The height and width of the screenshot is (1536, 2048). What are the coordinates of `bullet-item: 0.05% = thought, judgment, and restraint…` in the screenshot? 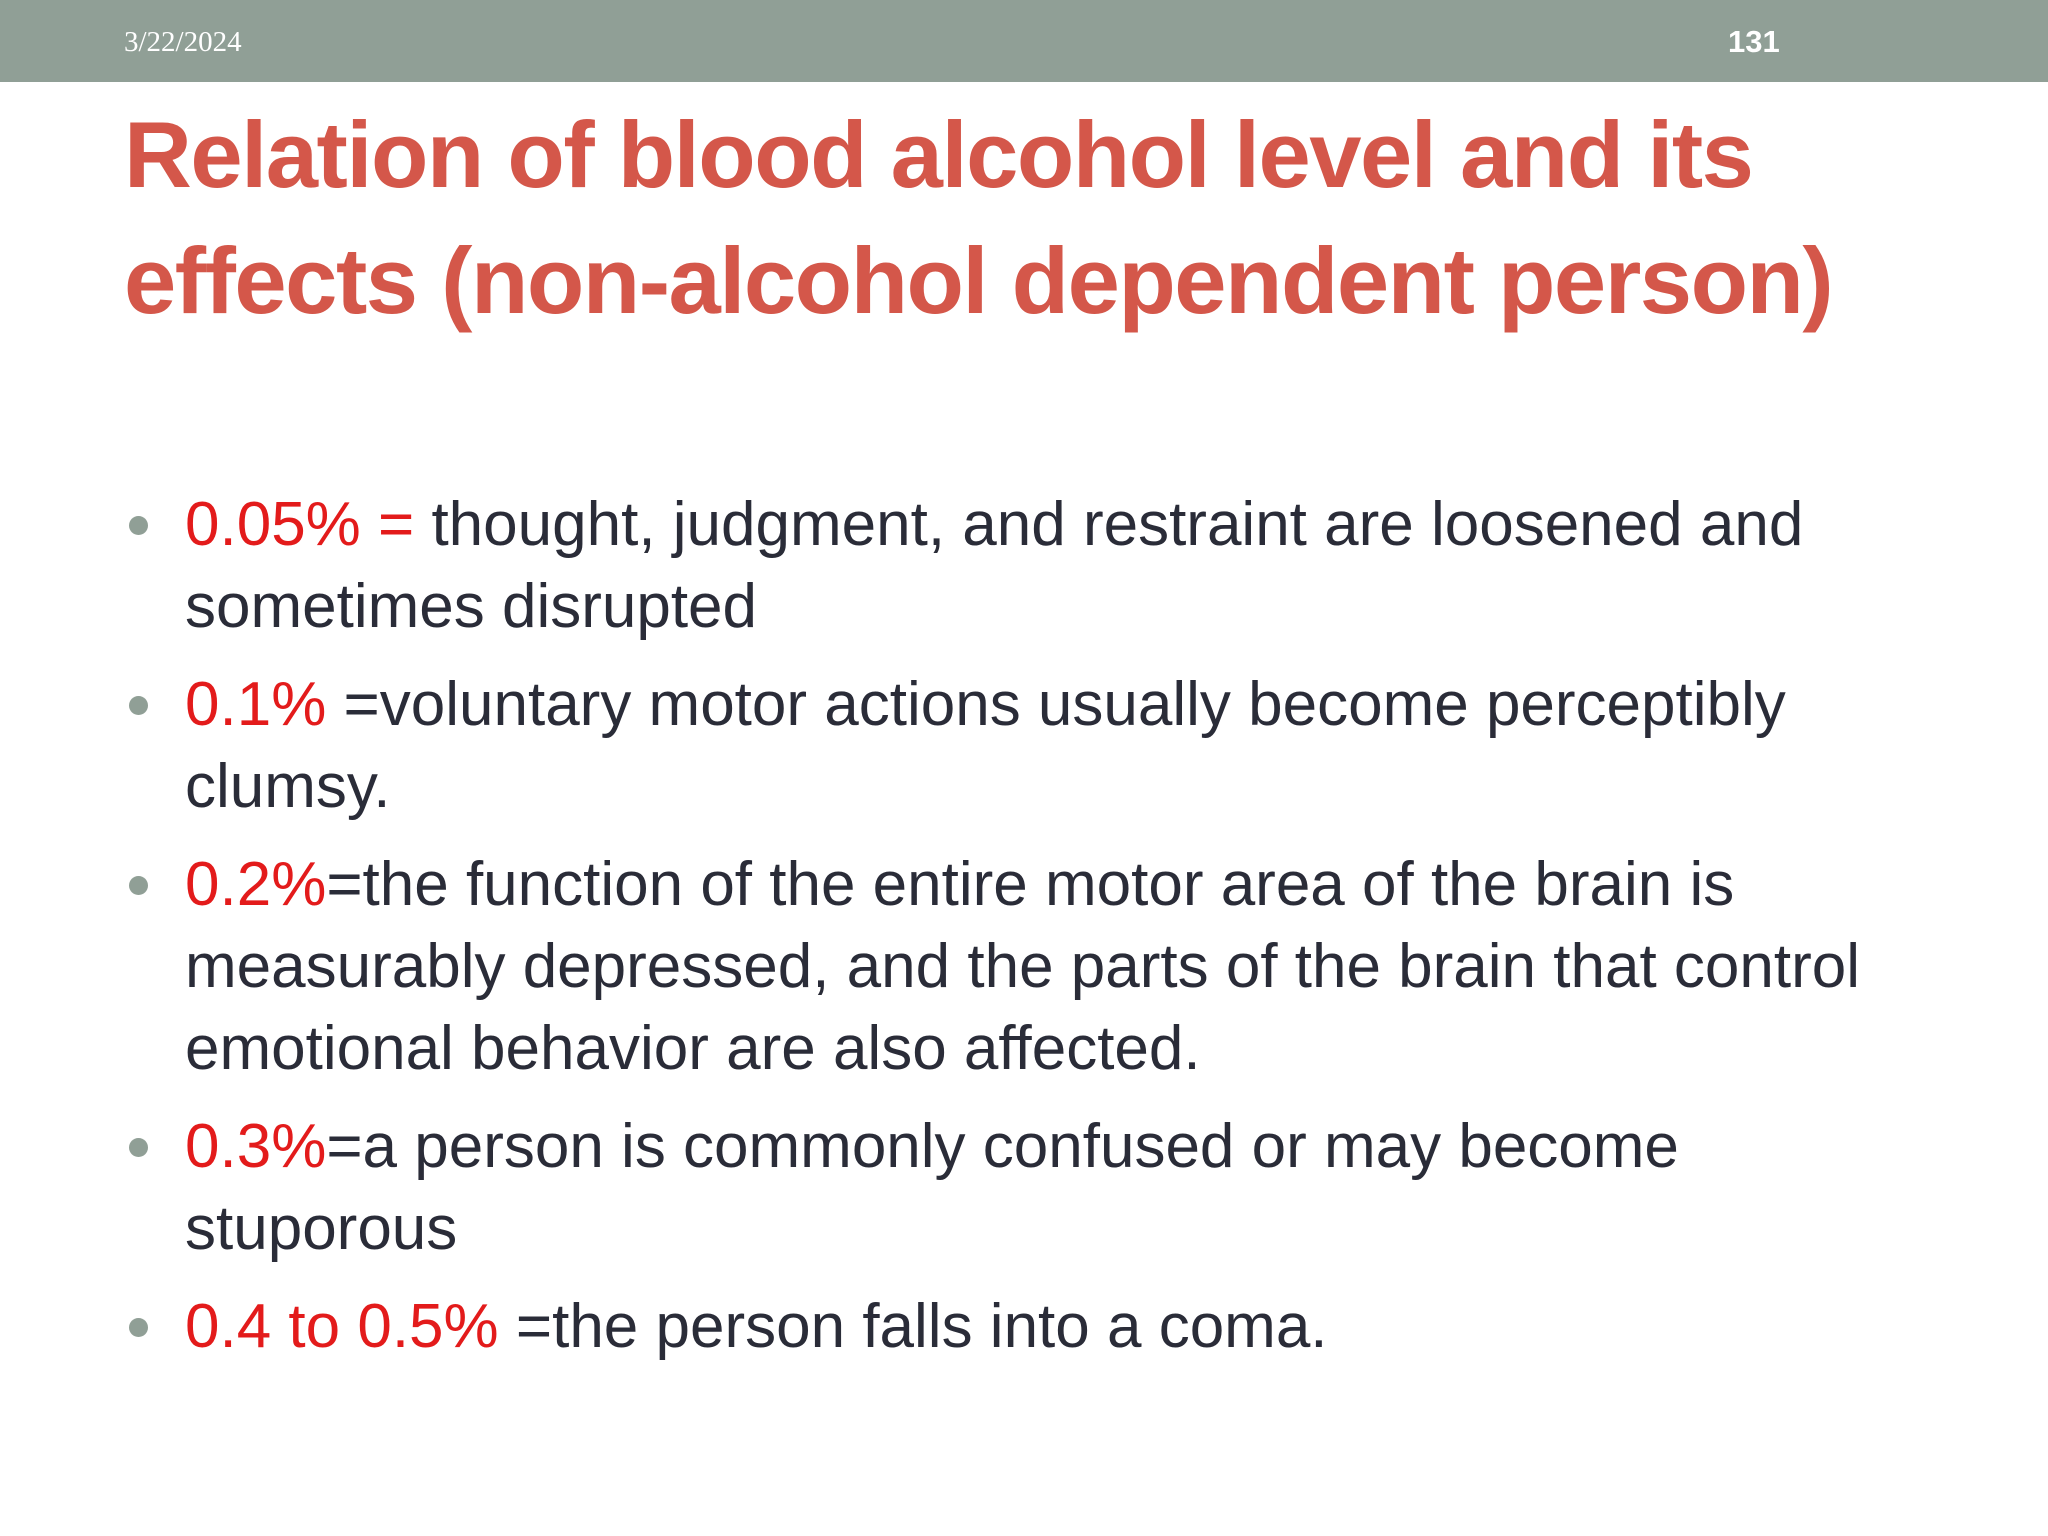 It's located at (1044, 566).